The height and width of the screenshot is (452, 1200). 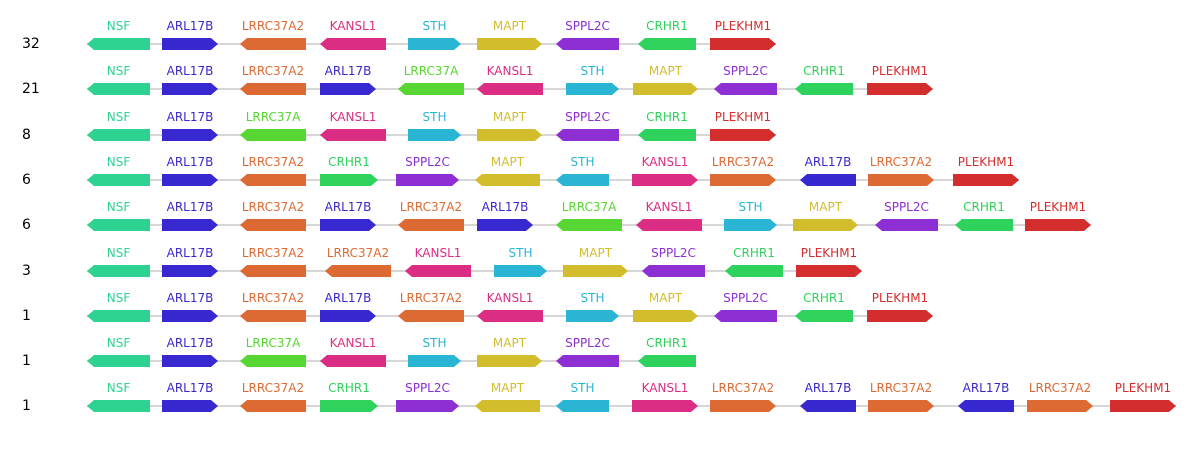 I want to click on row-count: 21, so click(x=31, y=89).